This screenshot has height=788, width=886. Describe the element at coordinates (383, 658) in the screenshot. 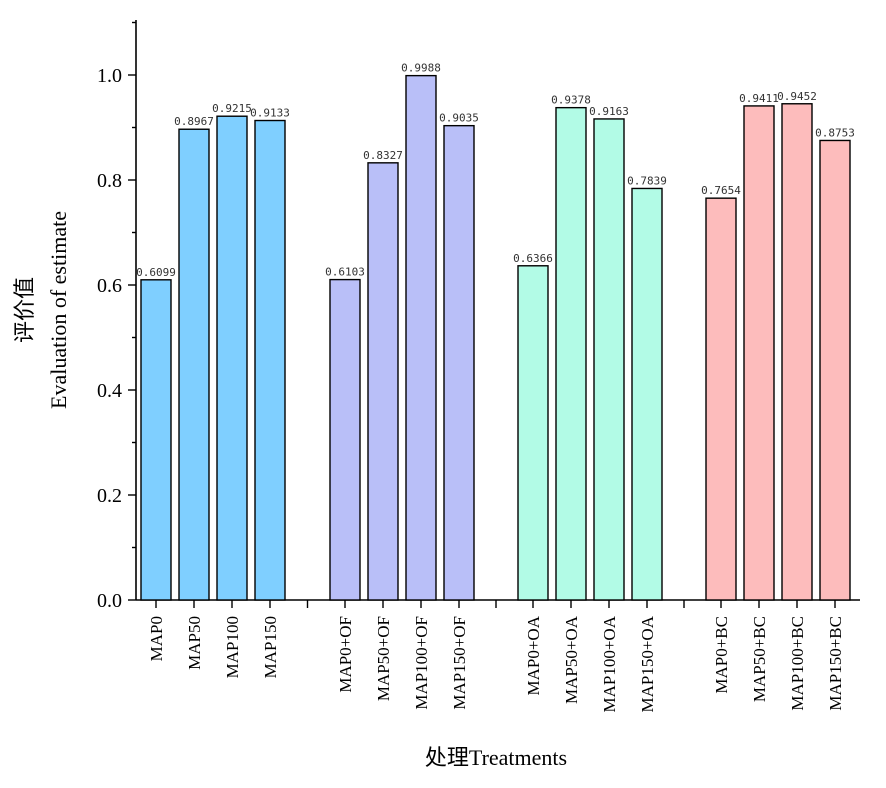

I see `x-tick-label: MAP50+OF` at that location.